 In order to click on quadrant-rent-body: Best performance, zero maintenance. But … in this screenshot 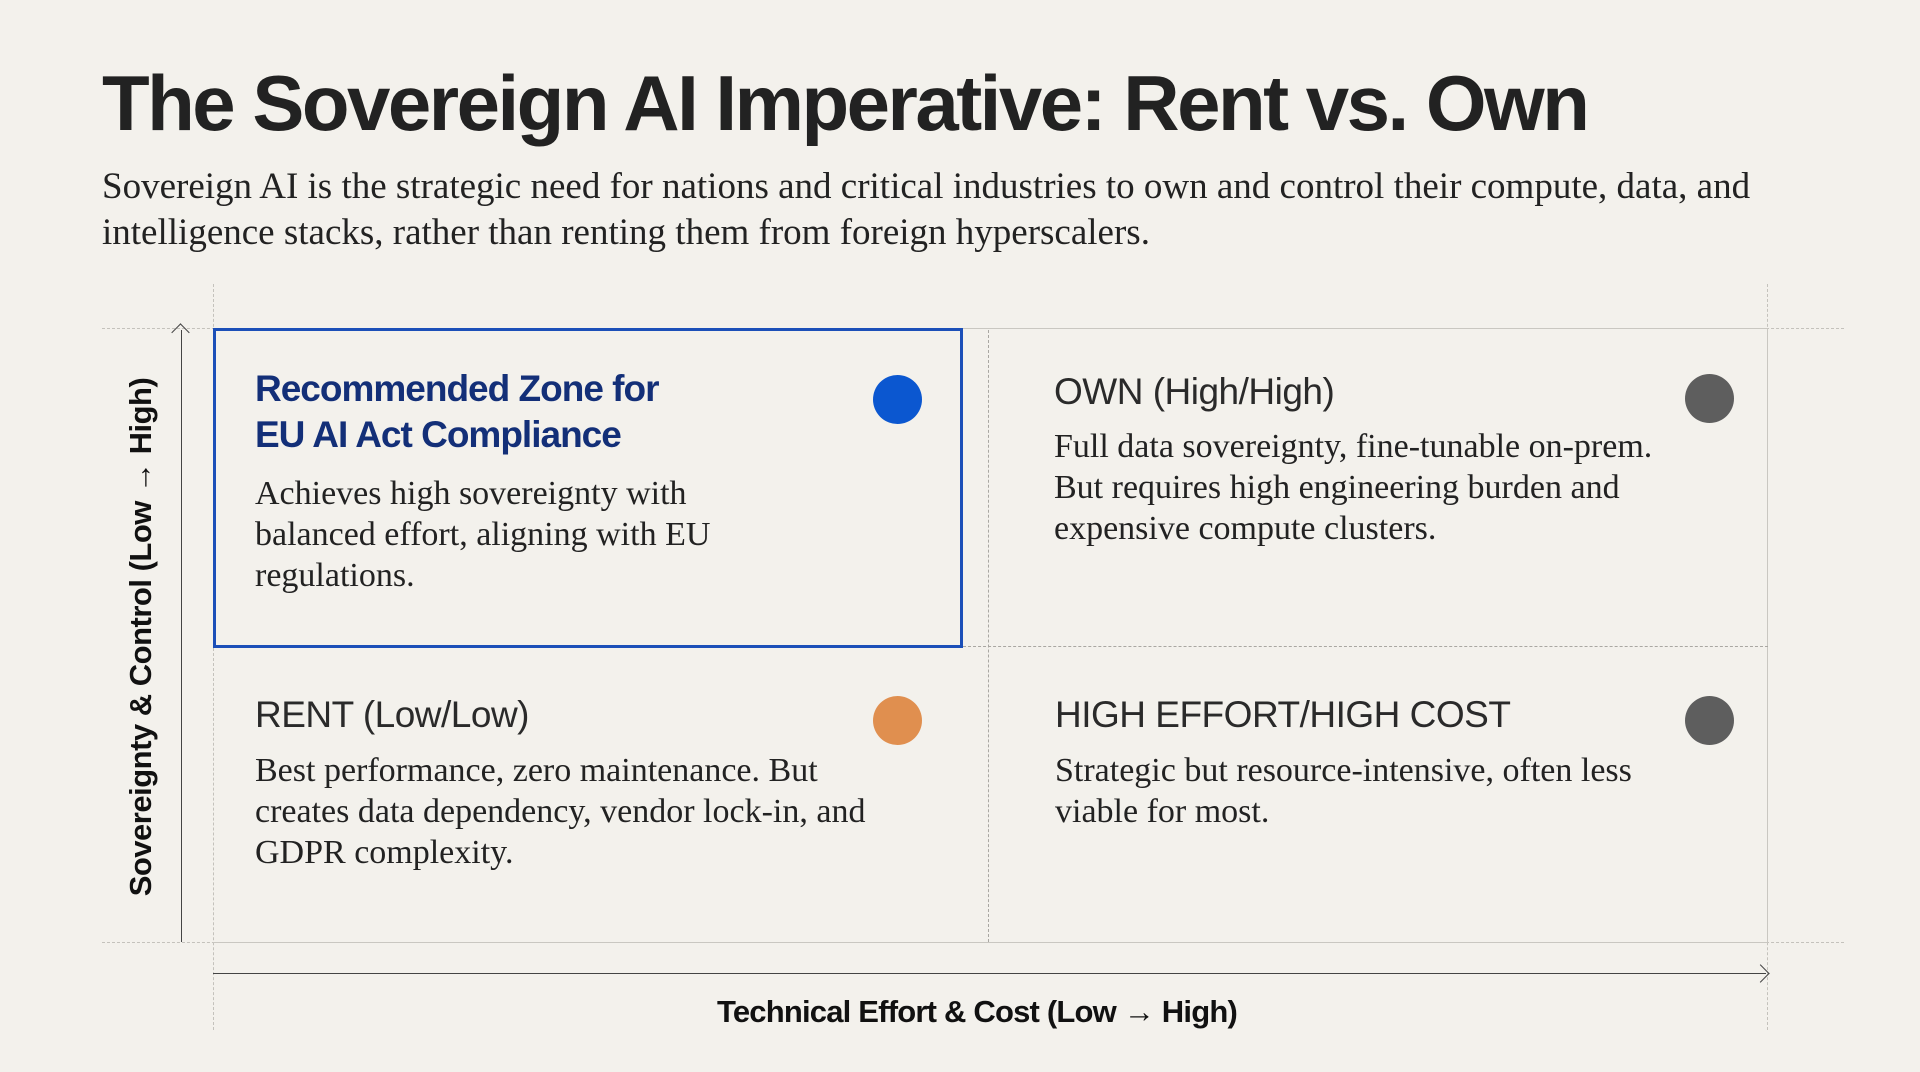, I will do `click(560, 811)`.